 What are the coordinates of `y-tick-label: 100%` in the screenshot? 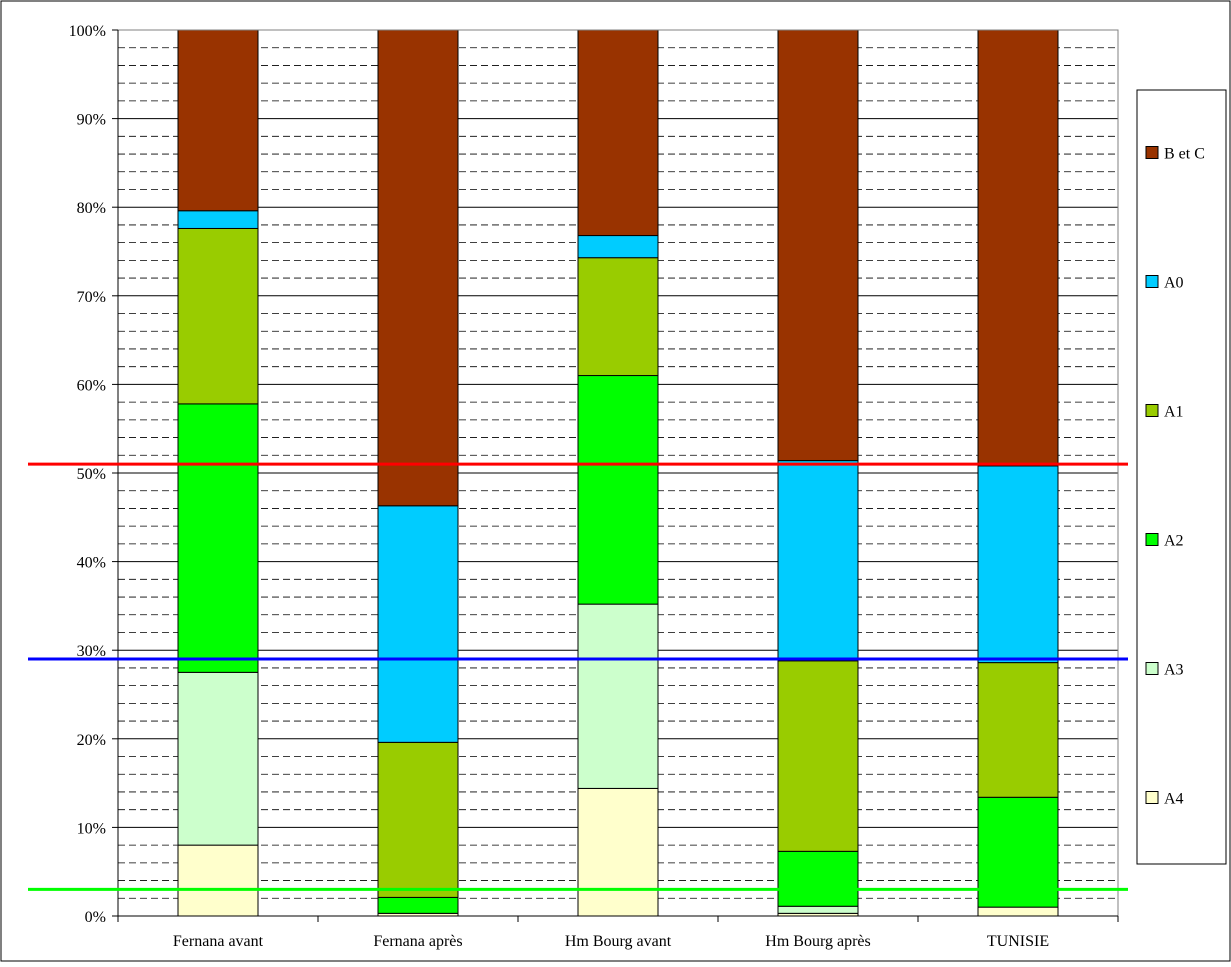 It's located at (87, 31).